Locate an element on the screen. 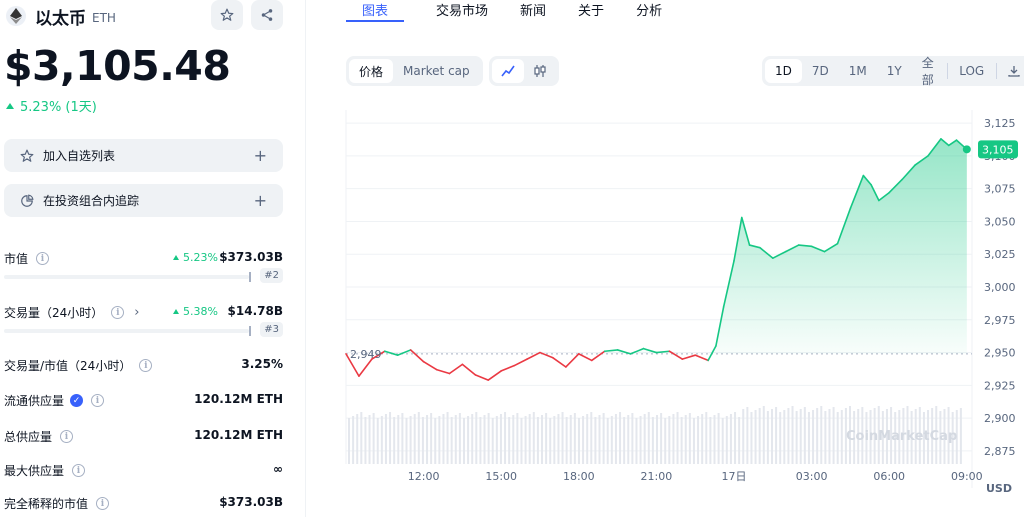 The width and height of the screenshot is (1024, 521). line-chart-icon is located at coordinates (508, 71).